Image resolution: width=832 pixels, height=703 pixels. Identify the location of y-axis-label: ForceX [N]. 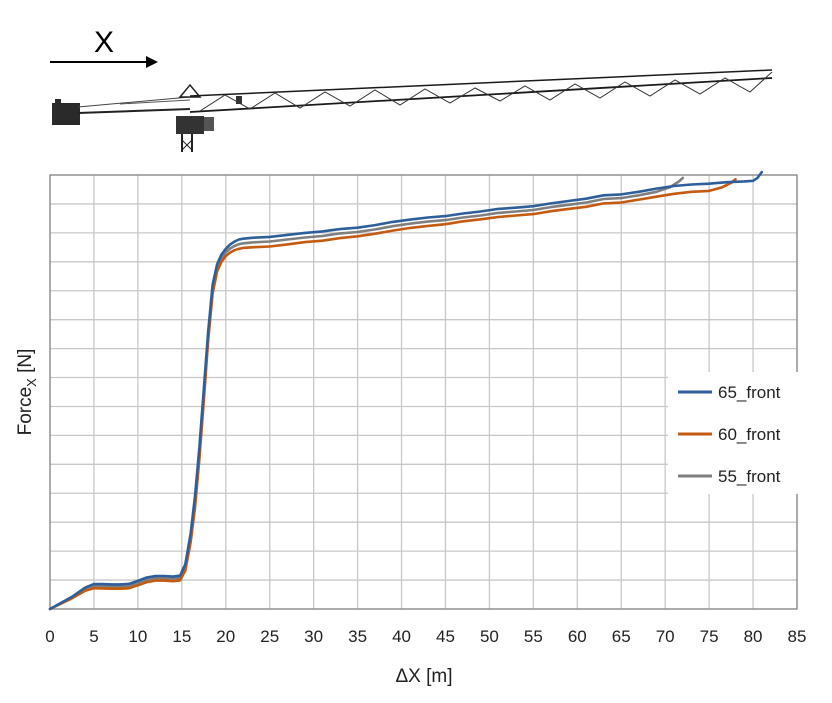
(27, 392).